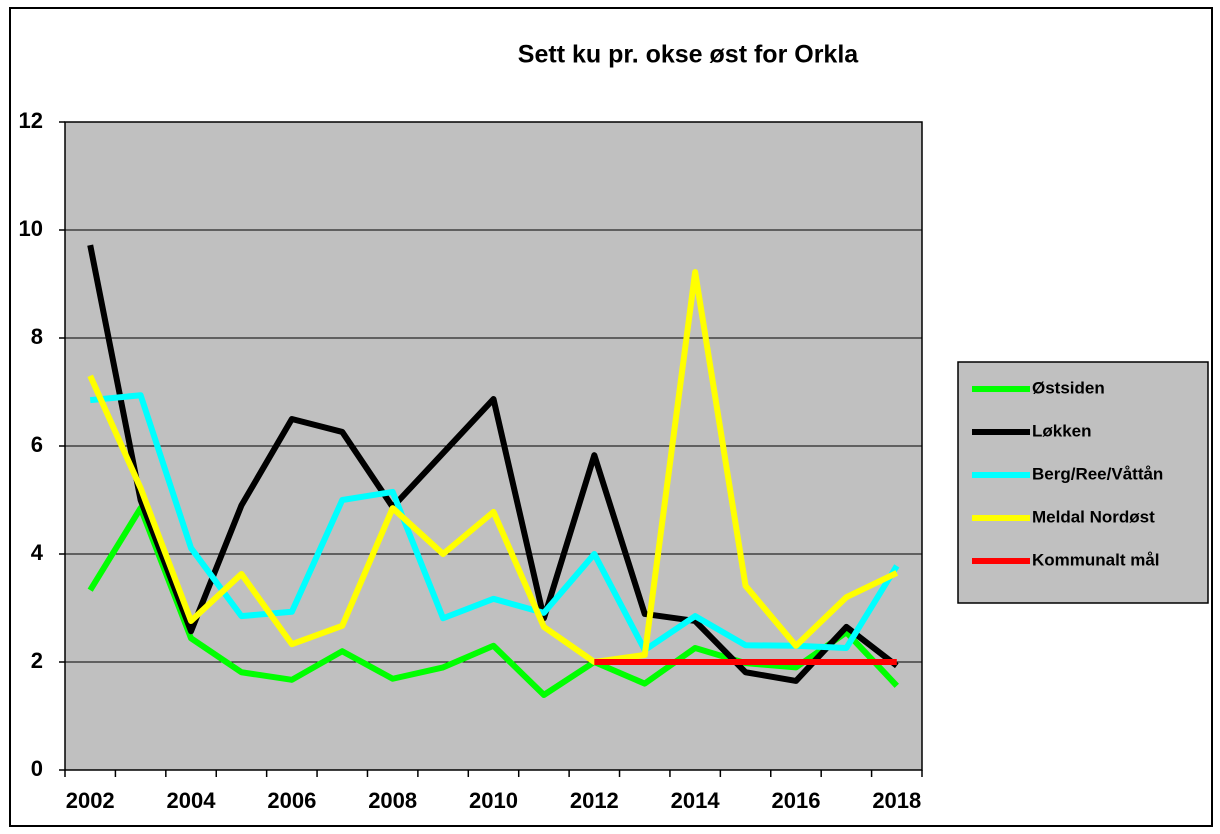 The image size is (1220, 834). I want to click on x-tick-label: 2008, so click(392, 800).